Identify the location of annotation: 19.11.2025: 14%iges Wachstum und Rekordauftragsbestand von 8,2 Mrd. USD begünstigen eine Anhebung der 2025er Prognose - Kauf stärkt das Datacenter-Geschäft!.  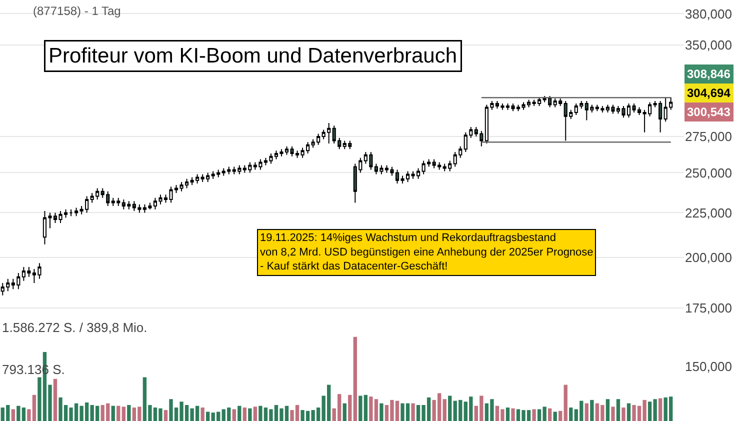
(427, 252).